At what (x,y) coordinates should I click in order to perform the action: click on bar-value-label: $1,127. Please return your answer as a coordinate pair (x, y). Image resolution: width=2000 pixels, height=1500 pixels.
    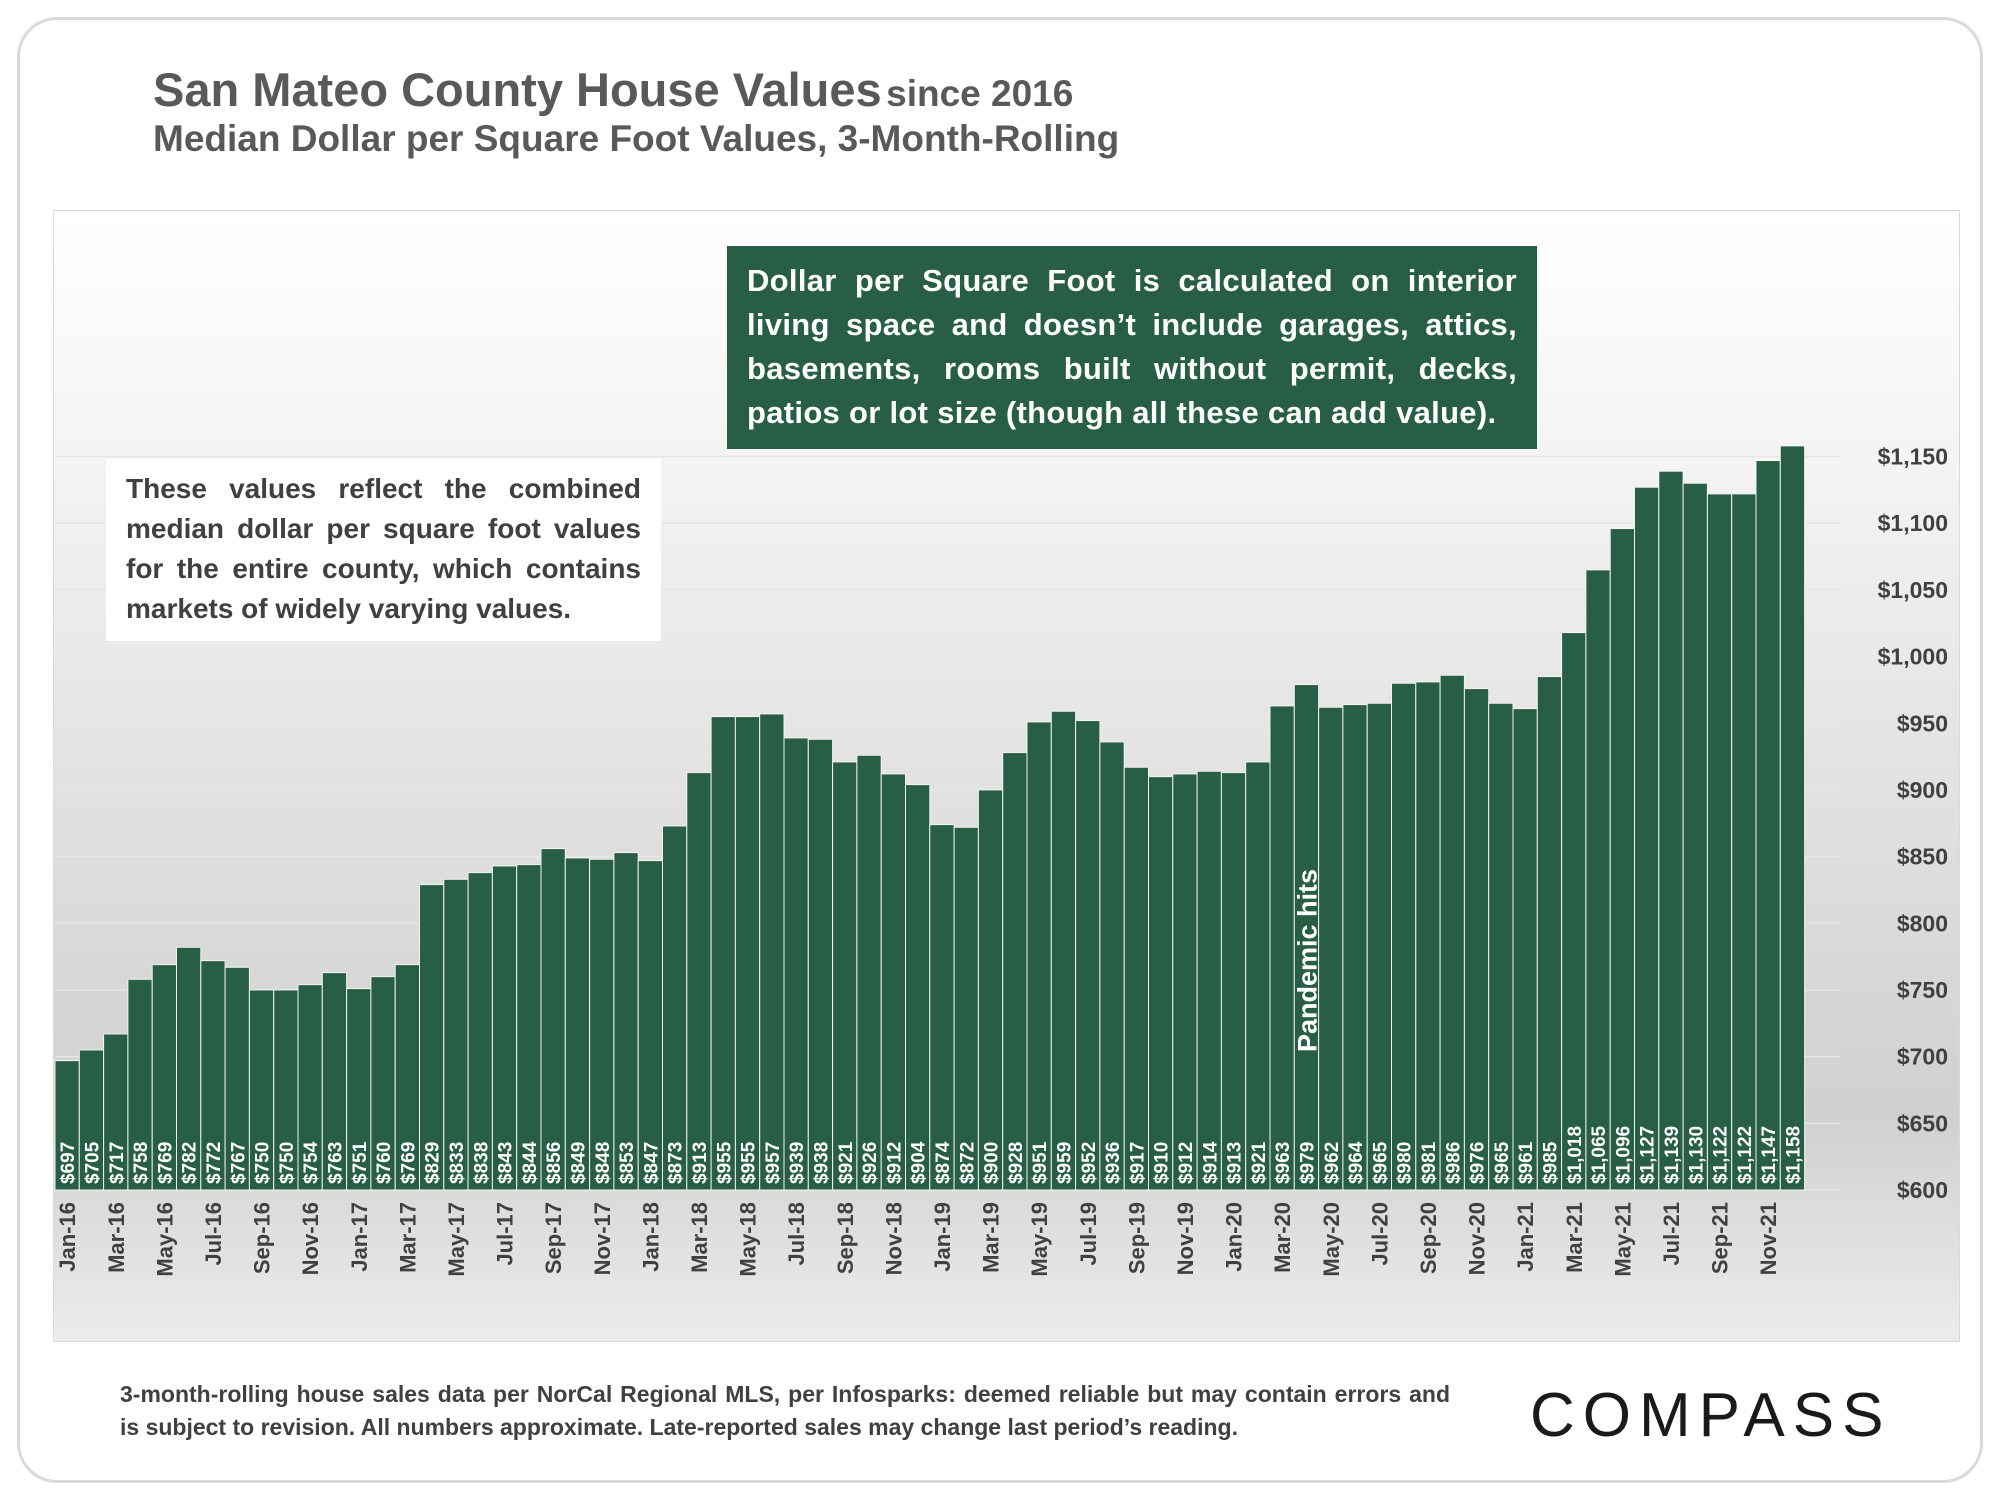
    Looking at the image, I should click on (1648, 1155).